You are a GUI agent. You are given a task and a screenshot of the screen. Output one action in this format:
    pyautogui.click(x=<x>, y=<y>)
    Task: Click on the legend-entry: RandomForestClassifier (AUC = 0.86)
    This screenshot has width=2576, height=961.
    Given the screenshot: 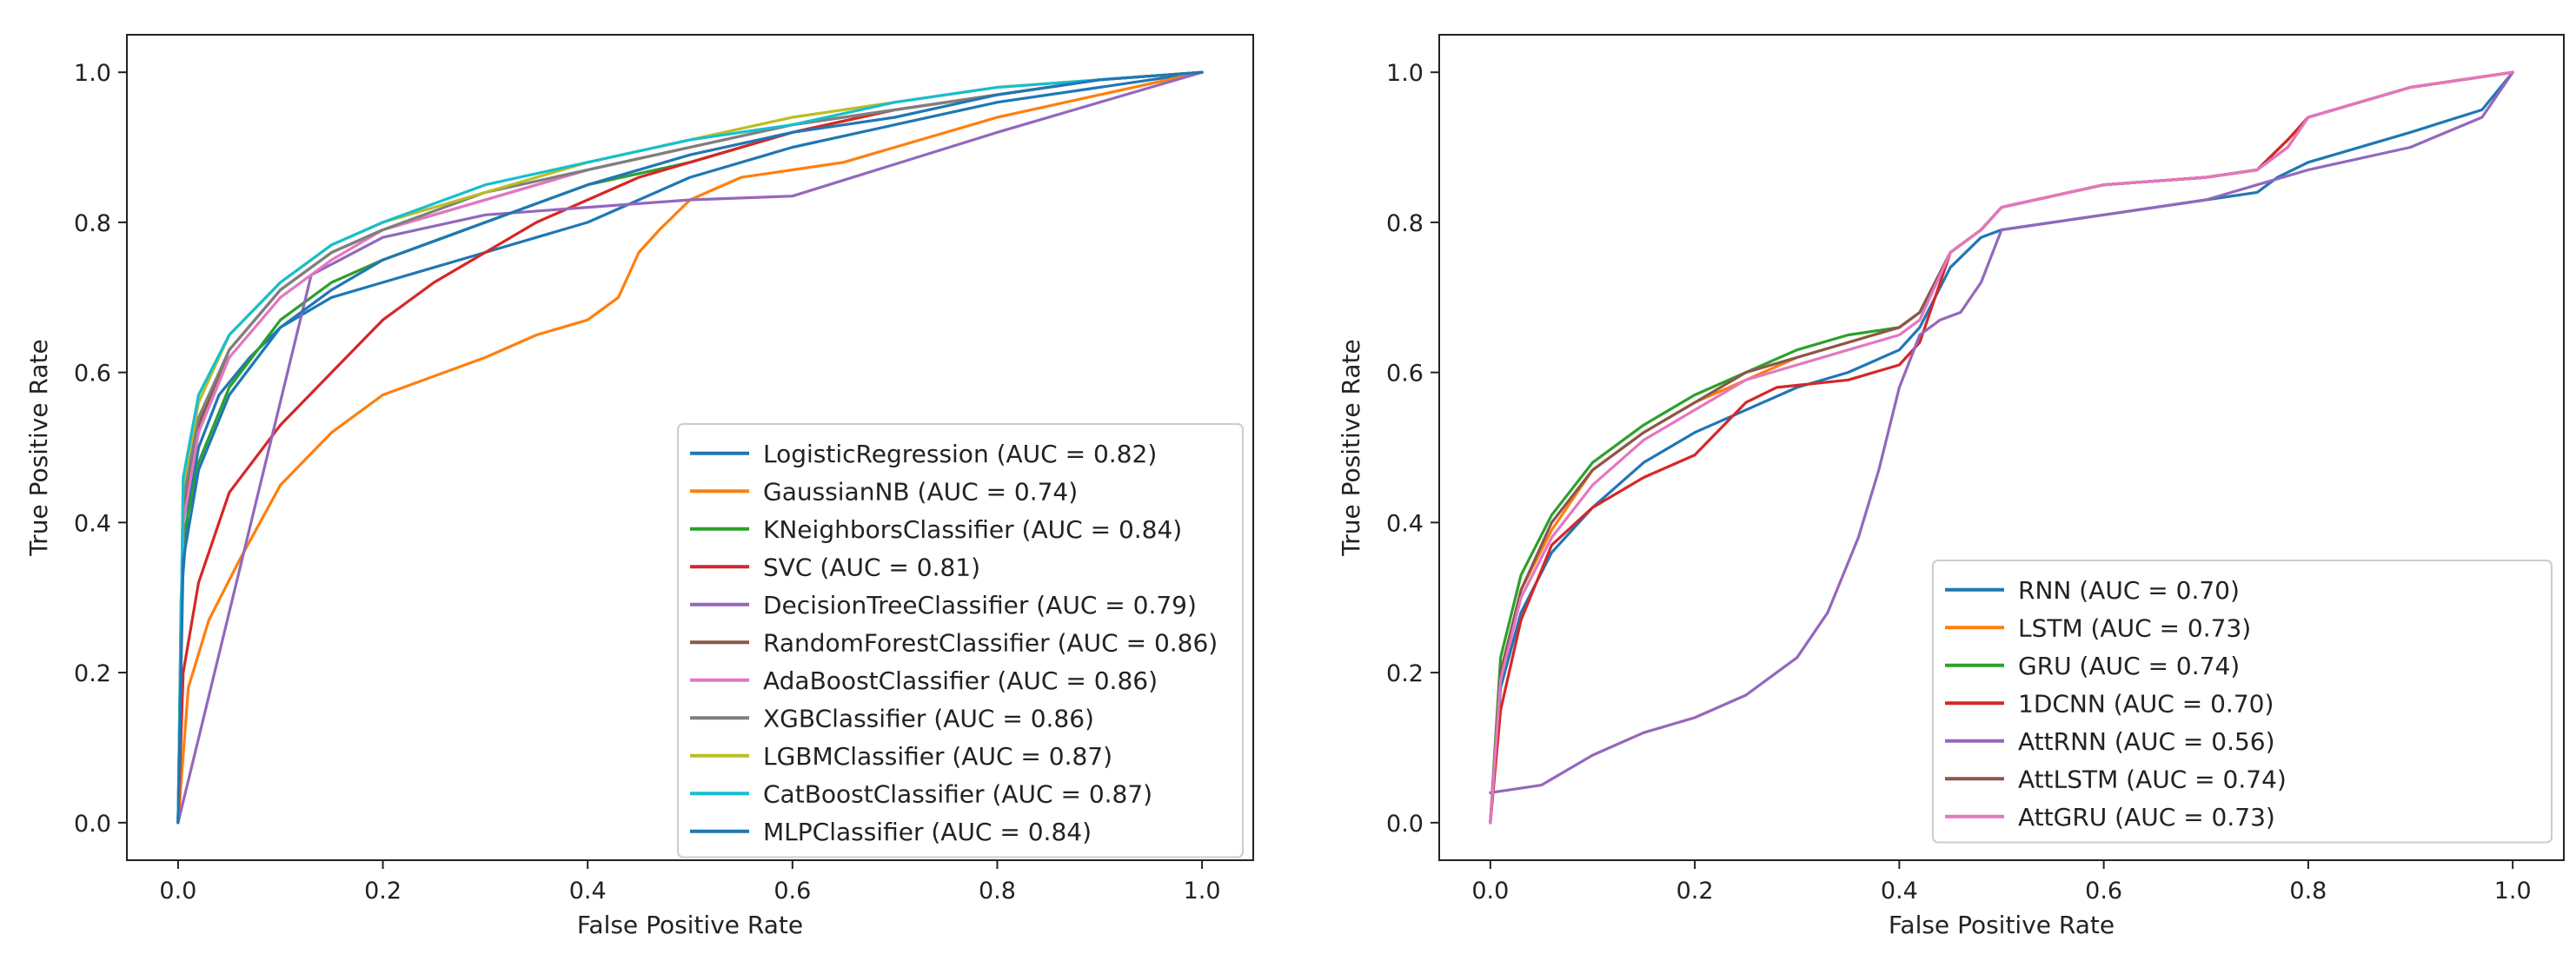 What is the action you would take?
    pyautogui.click(x=991, y=642)
    